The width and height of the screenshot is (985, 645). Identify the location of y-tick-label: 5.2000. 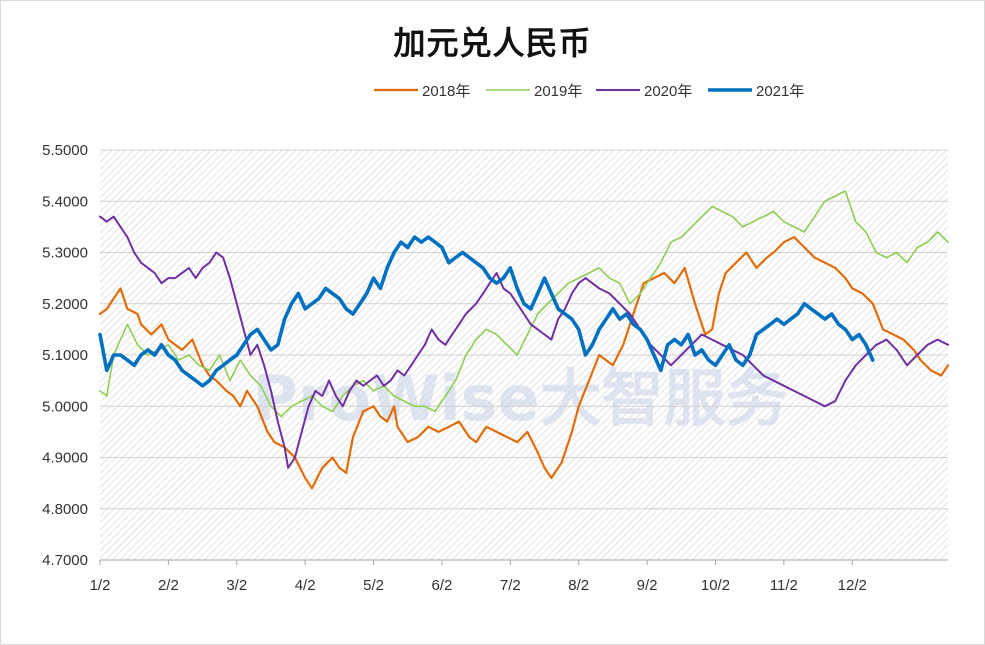
(65, 304).